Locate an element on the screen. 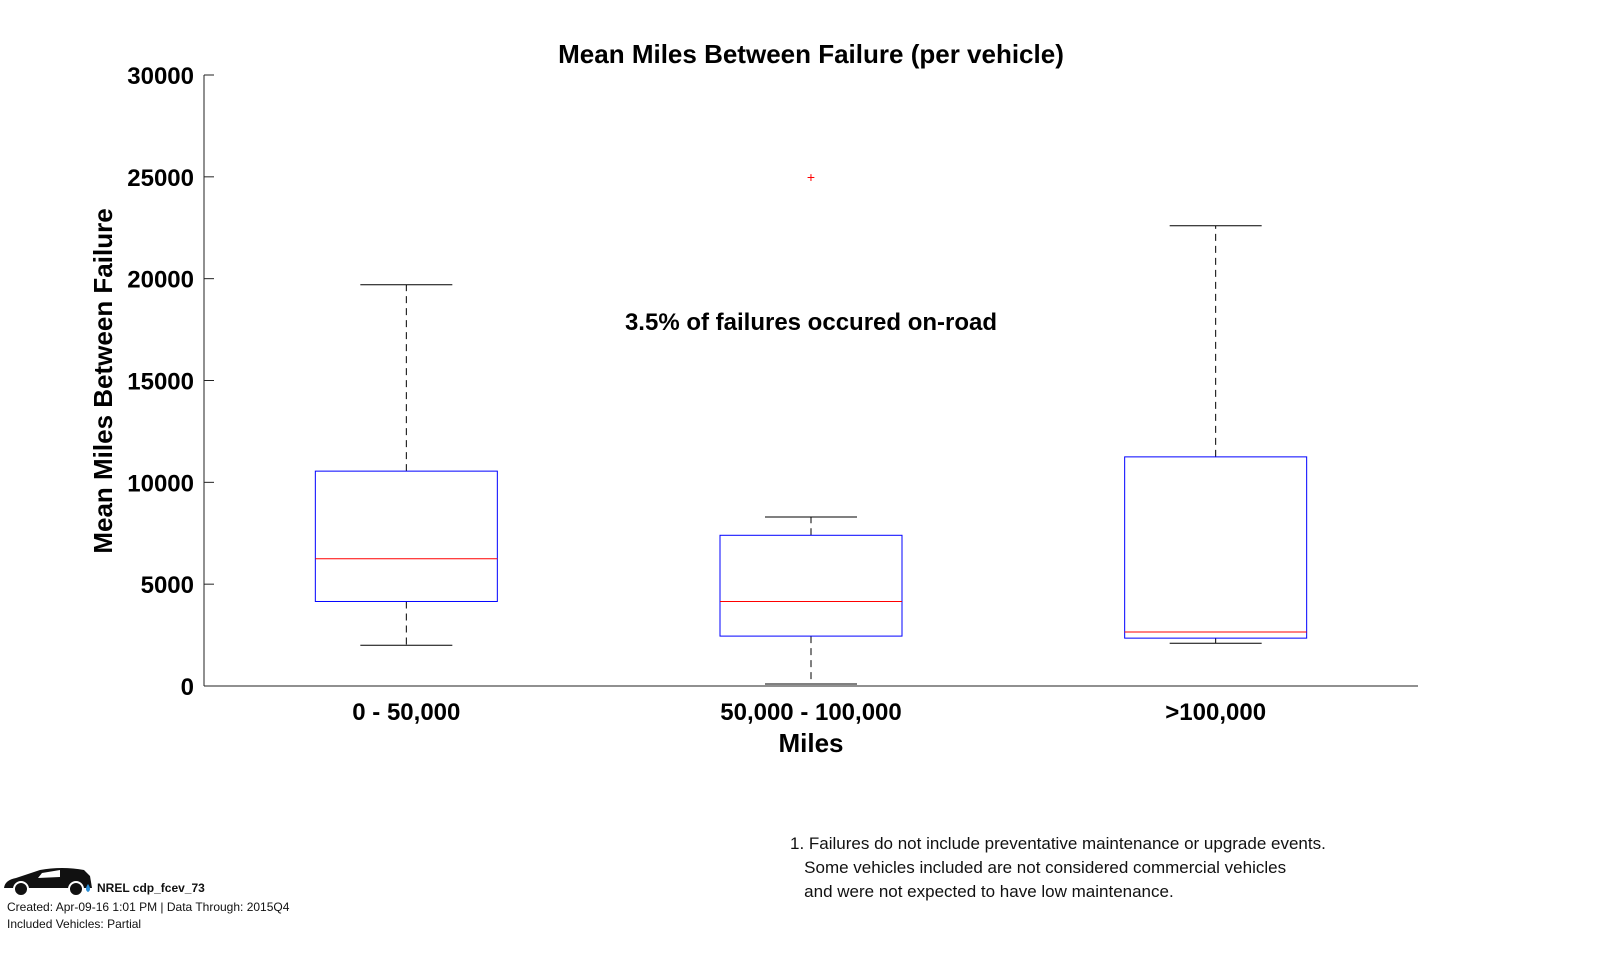 This screenshot has width=1600, height=960. footer-id: NREL cdp_fcev_73 is located at coordinates (151, 888).